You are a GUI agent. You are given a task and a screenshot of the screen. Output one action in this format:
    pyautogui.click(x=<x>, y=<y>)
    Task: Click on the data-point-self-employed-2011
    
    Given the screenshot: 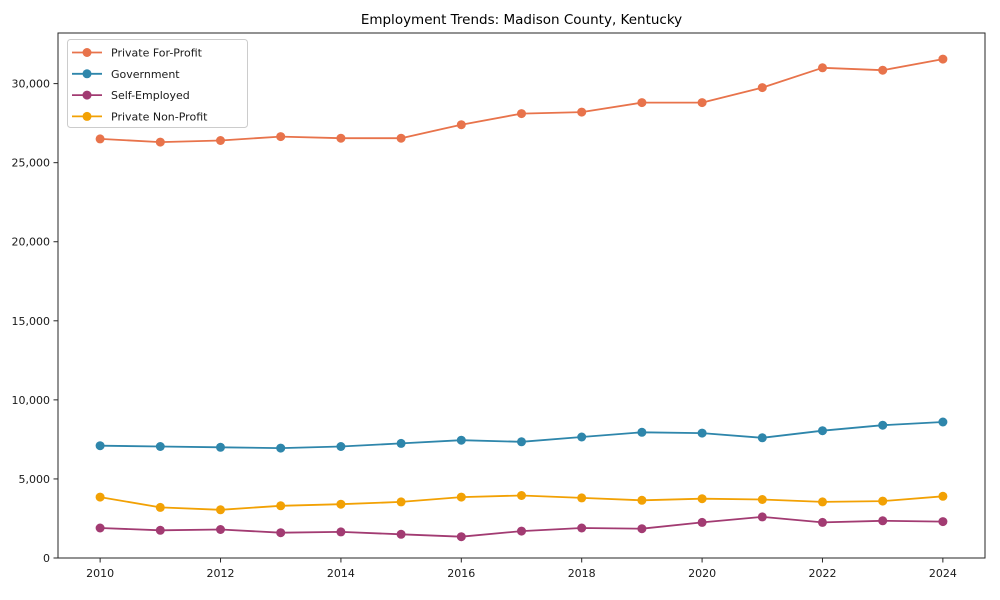 What is the action you would take?
    pyautogui.click(x=160, y=530)
    